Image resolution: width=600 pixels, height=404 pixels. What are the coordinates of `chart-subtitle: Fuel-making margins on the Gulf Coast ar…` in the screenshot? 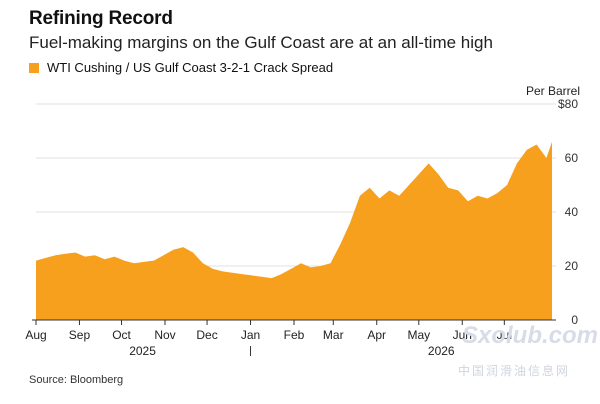 It's located at (261, 42).